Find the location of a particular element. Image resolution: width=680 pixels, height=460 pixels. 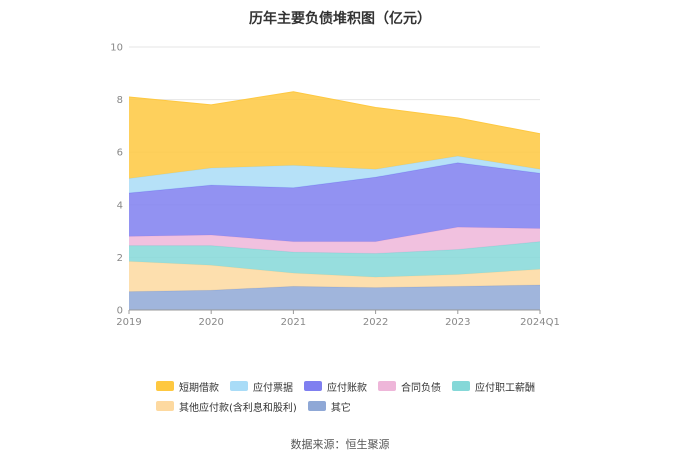

y-tick-label: 0 is located at coordinates (120, 311).